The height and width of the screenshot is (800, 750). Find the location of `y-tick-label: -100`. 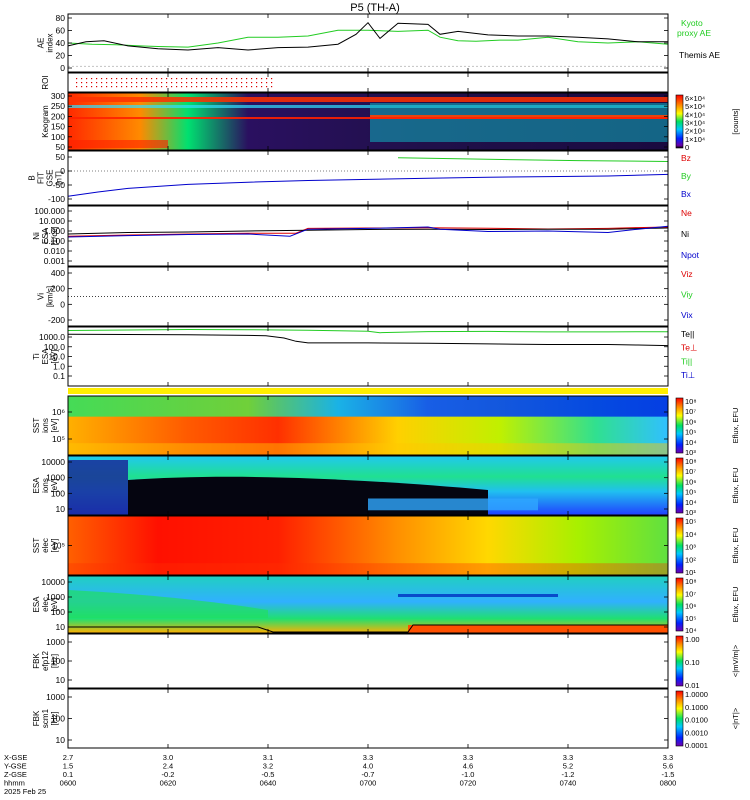

y-tick-label: -100 is located at coordinates (56, 199).